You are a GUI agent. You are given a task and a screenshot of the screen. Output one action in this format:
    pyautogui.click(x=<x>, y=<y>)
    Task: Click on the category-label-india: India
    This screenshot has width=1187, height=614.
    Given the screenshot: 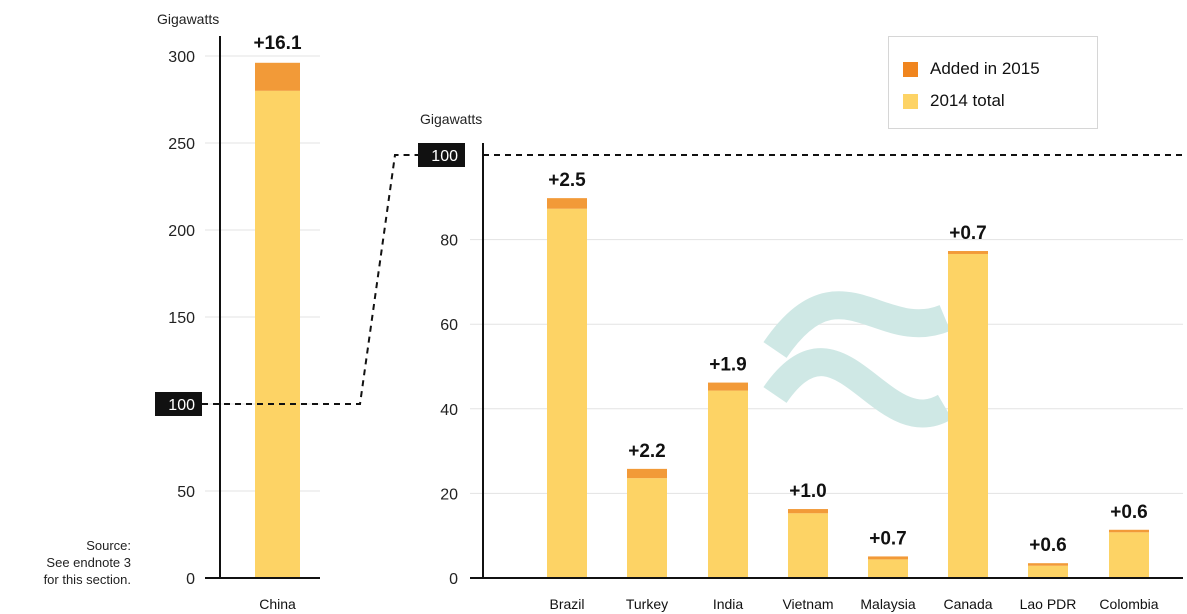 What is the action you would take?
    pyautogui.click(x=728, y=604)
    